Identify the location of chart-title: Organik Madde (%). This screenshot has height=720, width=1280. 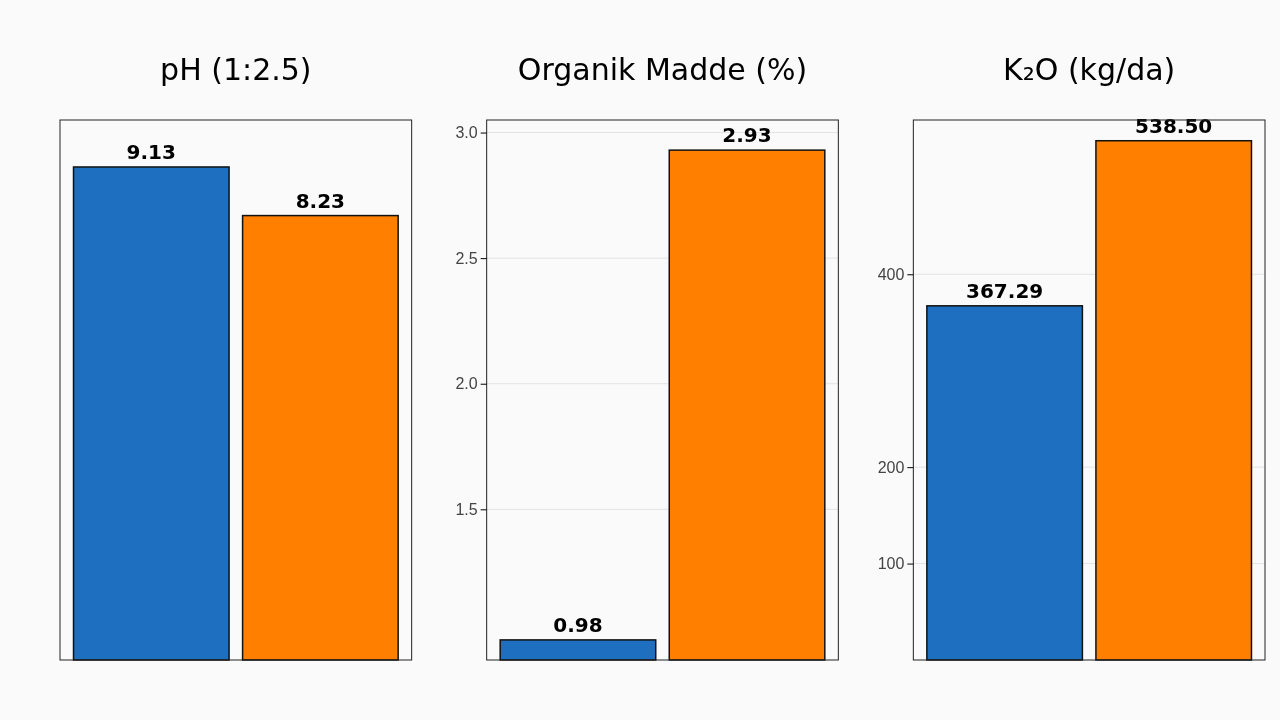
(662, 69).